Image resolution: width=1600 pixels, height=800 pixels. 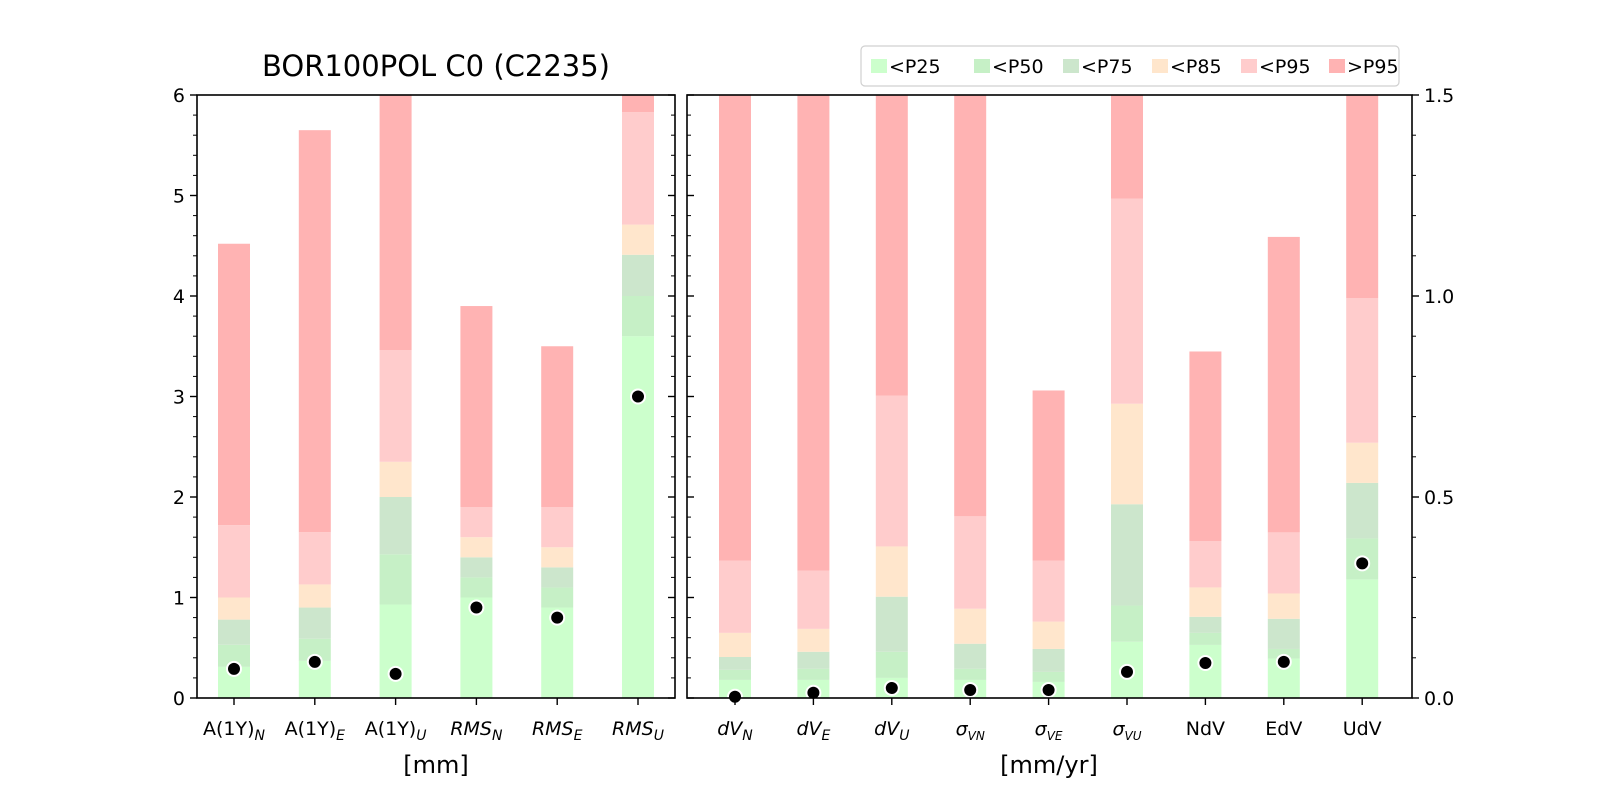 I want to click on left-category-base-1: A(1Y), so click(x=311, y=729).